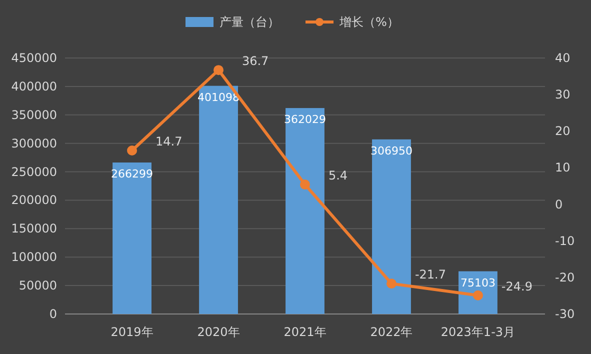 The height and width of the screenshot is (354, 591). Describe the element at coordinates (132, 332) in the screenshot. I see `x-tick-label: 2019年` at that location.